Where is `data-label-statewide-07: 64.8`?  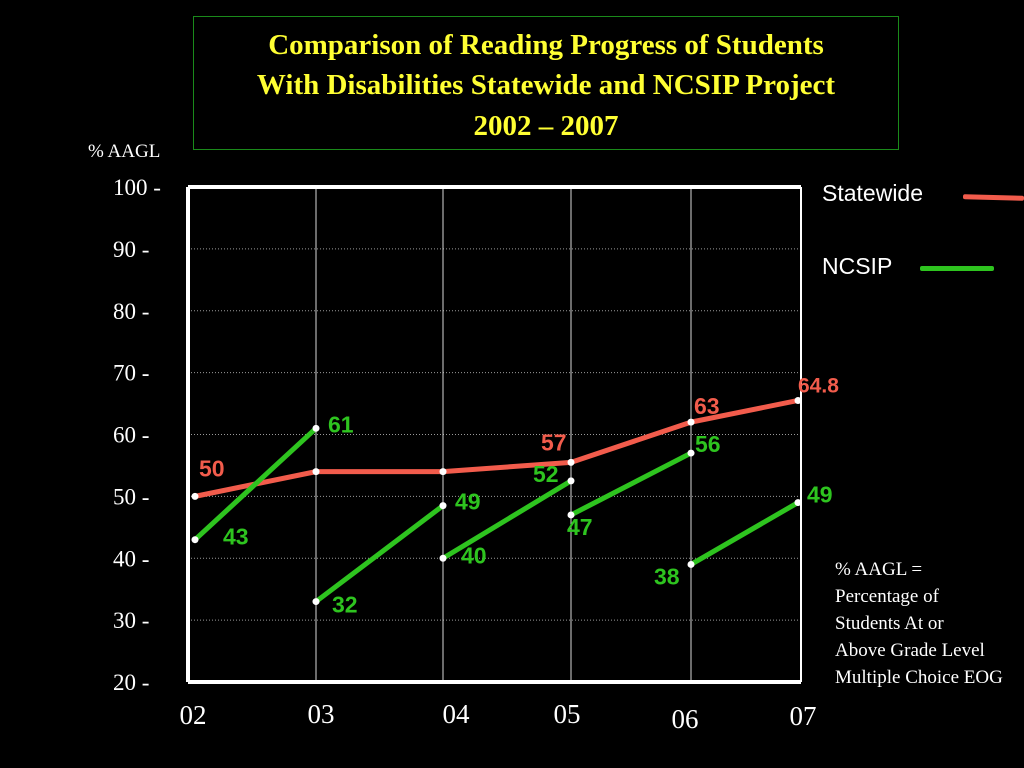 data-label-statewide-07: 64.8 is located at coordinates (818, 385).